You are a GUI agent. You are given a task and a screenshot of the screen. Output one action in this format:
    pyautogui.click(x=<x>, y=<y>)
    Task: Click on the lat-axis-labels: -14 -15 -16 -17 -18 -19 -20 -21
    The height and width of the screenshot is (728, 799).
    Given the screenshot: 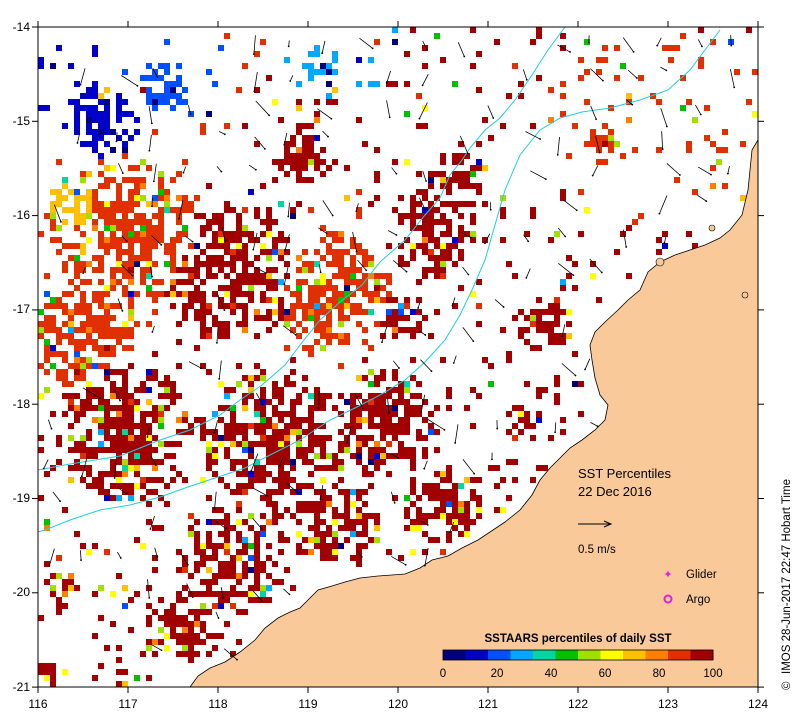 What is the action you would take?
    pyautogui.click(x=22, y=357)
    